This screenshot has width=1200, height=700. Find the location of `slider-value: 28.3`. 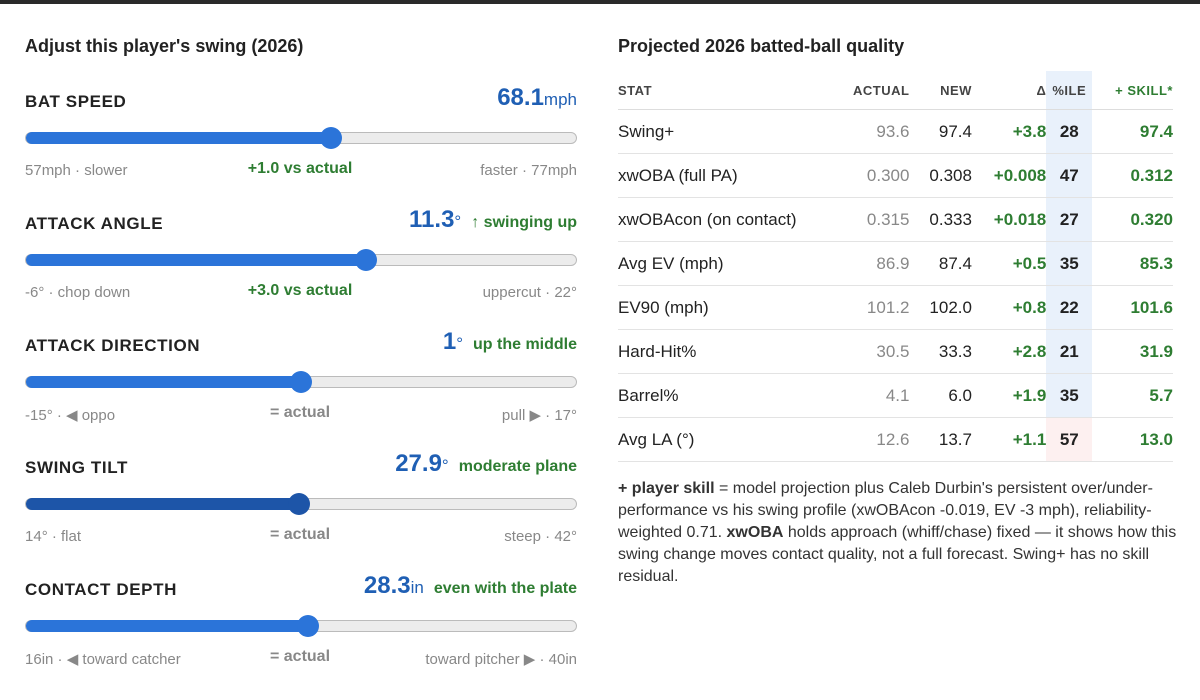

slider-value: 28.3 is located at coordinates (387, 585).